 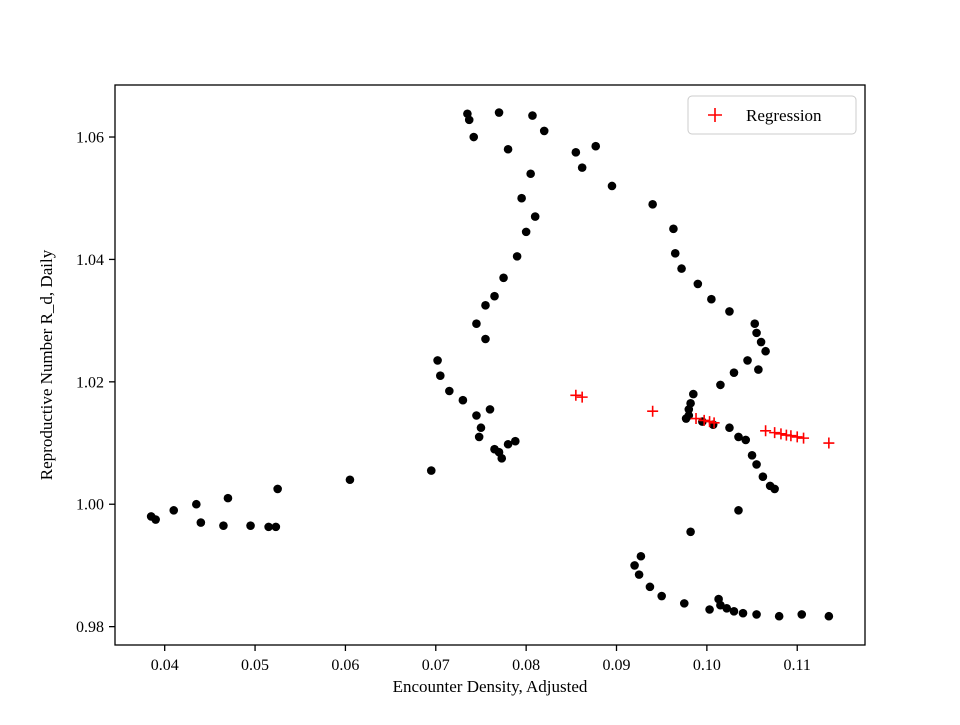 I want to click on x-axis-label: Encounter Density, Adjusted, so click(x=490, y=686).